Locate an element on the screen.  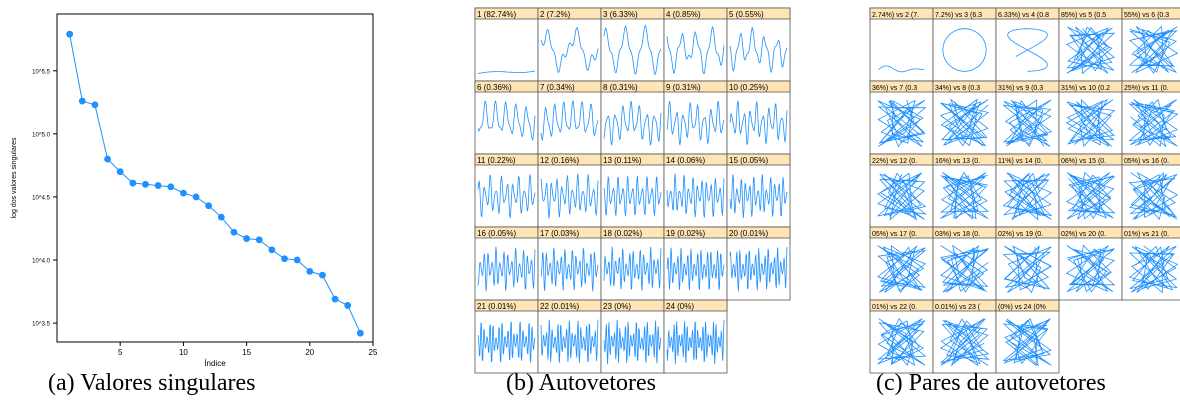
panel: 85%) vs 5 (0.5 is located at coordinates (1090, 44).